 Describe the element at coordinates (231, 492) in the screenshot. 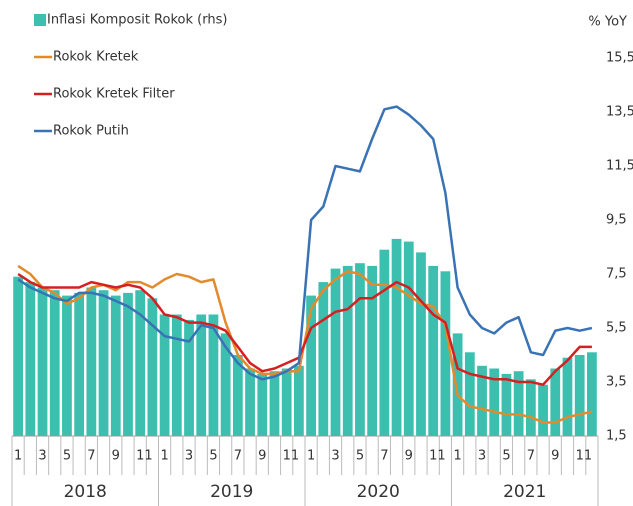

I see `x-group-label: 2019` at that location.